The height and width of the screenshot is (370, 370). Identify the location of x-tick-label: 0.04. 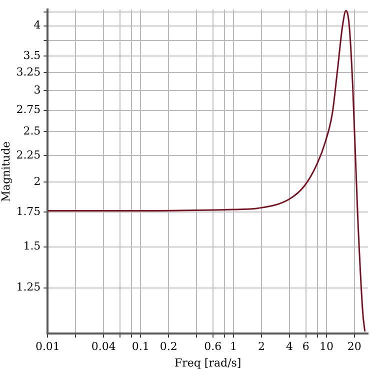
(103, 347).